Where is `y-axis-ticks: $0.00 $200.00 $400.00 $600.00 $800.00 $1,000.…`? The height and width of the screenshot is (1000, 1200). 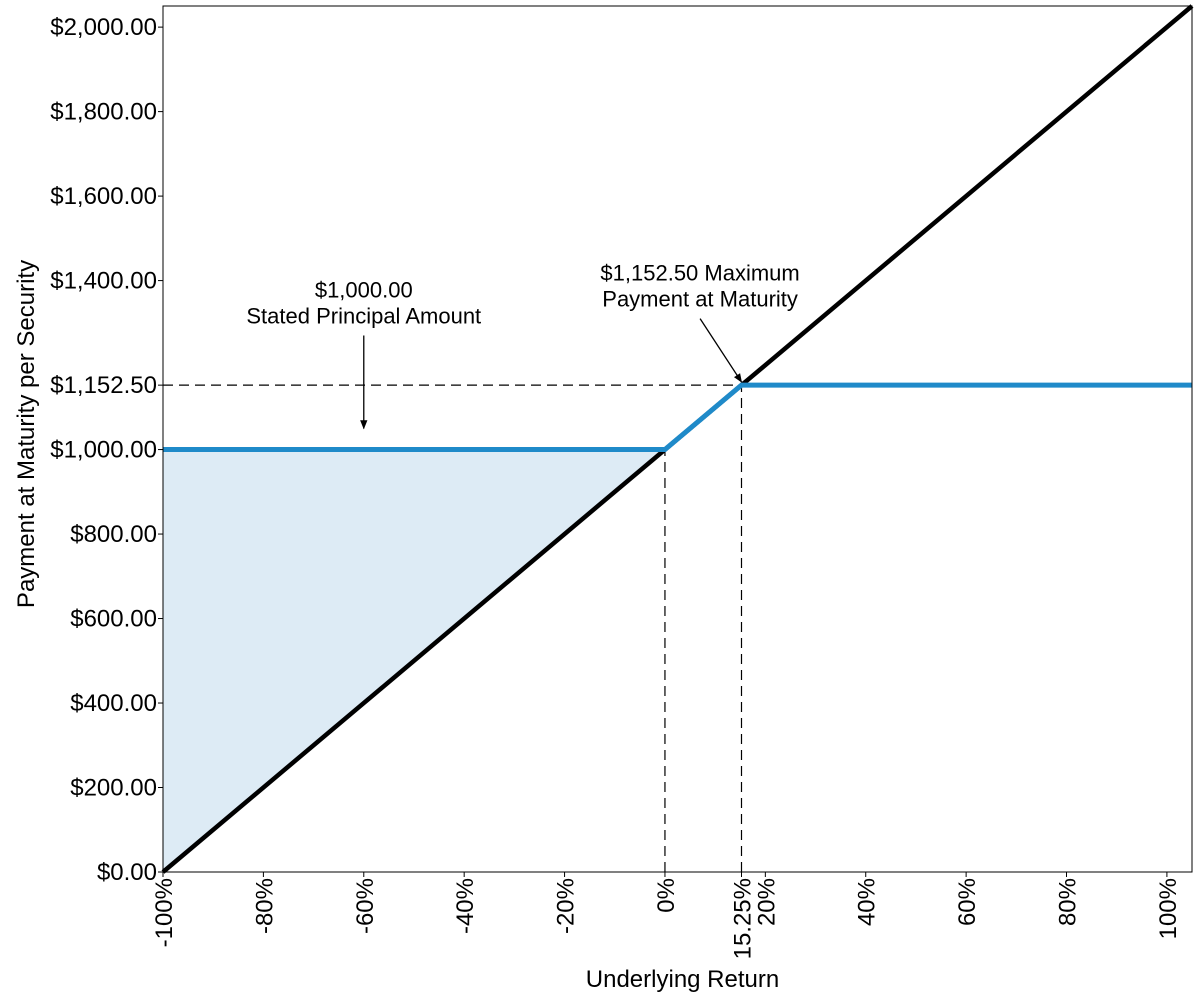 y-axis-ticks: $0.00 $200.00 $400.00 $600.00 $800.00 $1,000.… is located at coordinates (106, 450).